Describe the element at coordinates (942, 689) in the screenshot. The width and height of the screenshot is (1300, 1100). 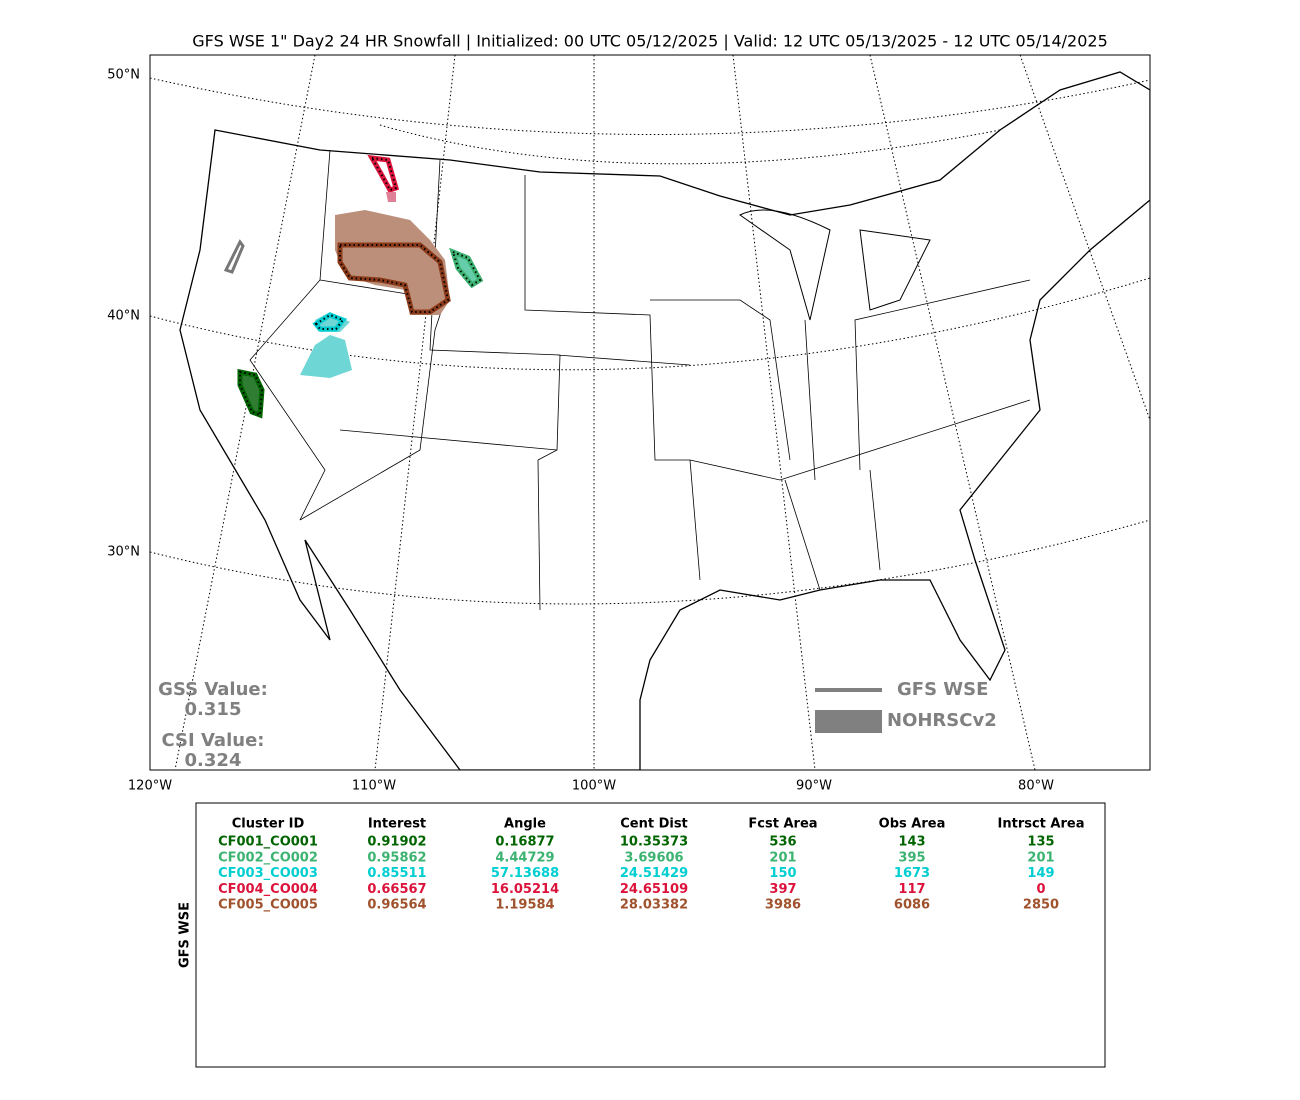
I see `legend-label: GFS WSE` at that location.